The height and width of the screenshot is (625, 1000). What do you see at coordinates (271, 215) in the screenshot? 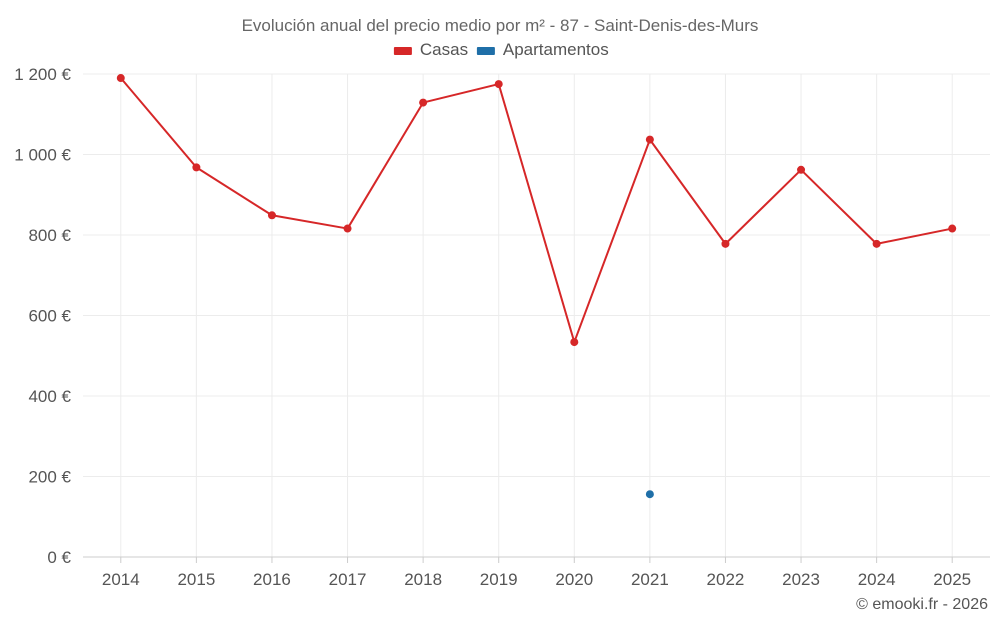
I see `data-point-casas-2016` at bounding box center [271, 215].